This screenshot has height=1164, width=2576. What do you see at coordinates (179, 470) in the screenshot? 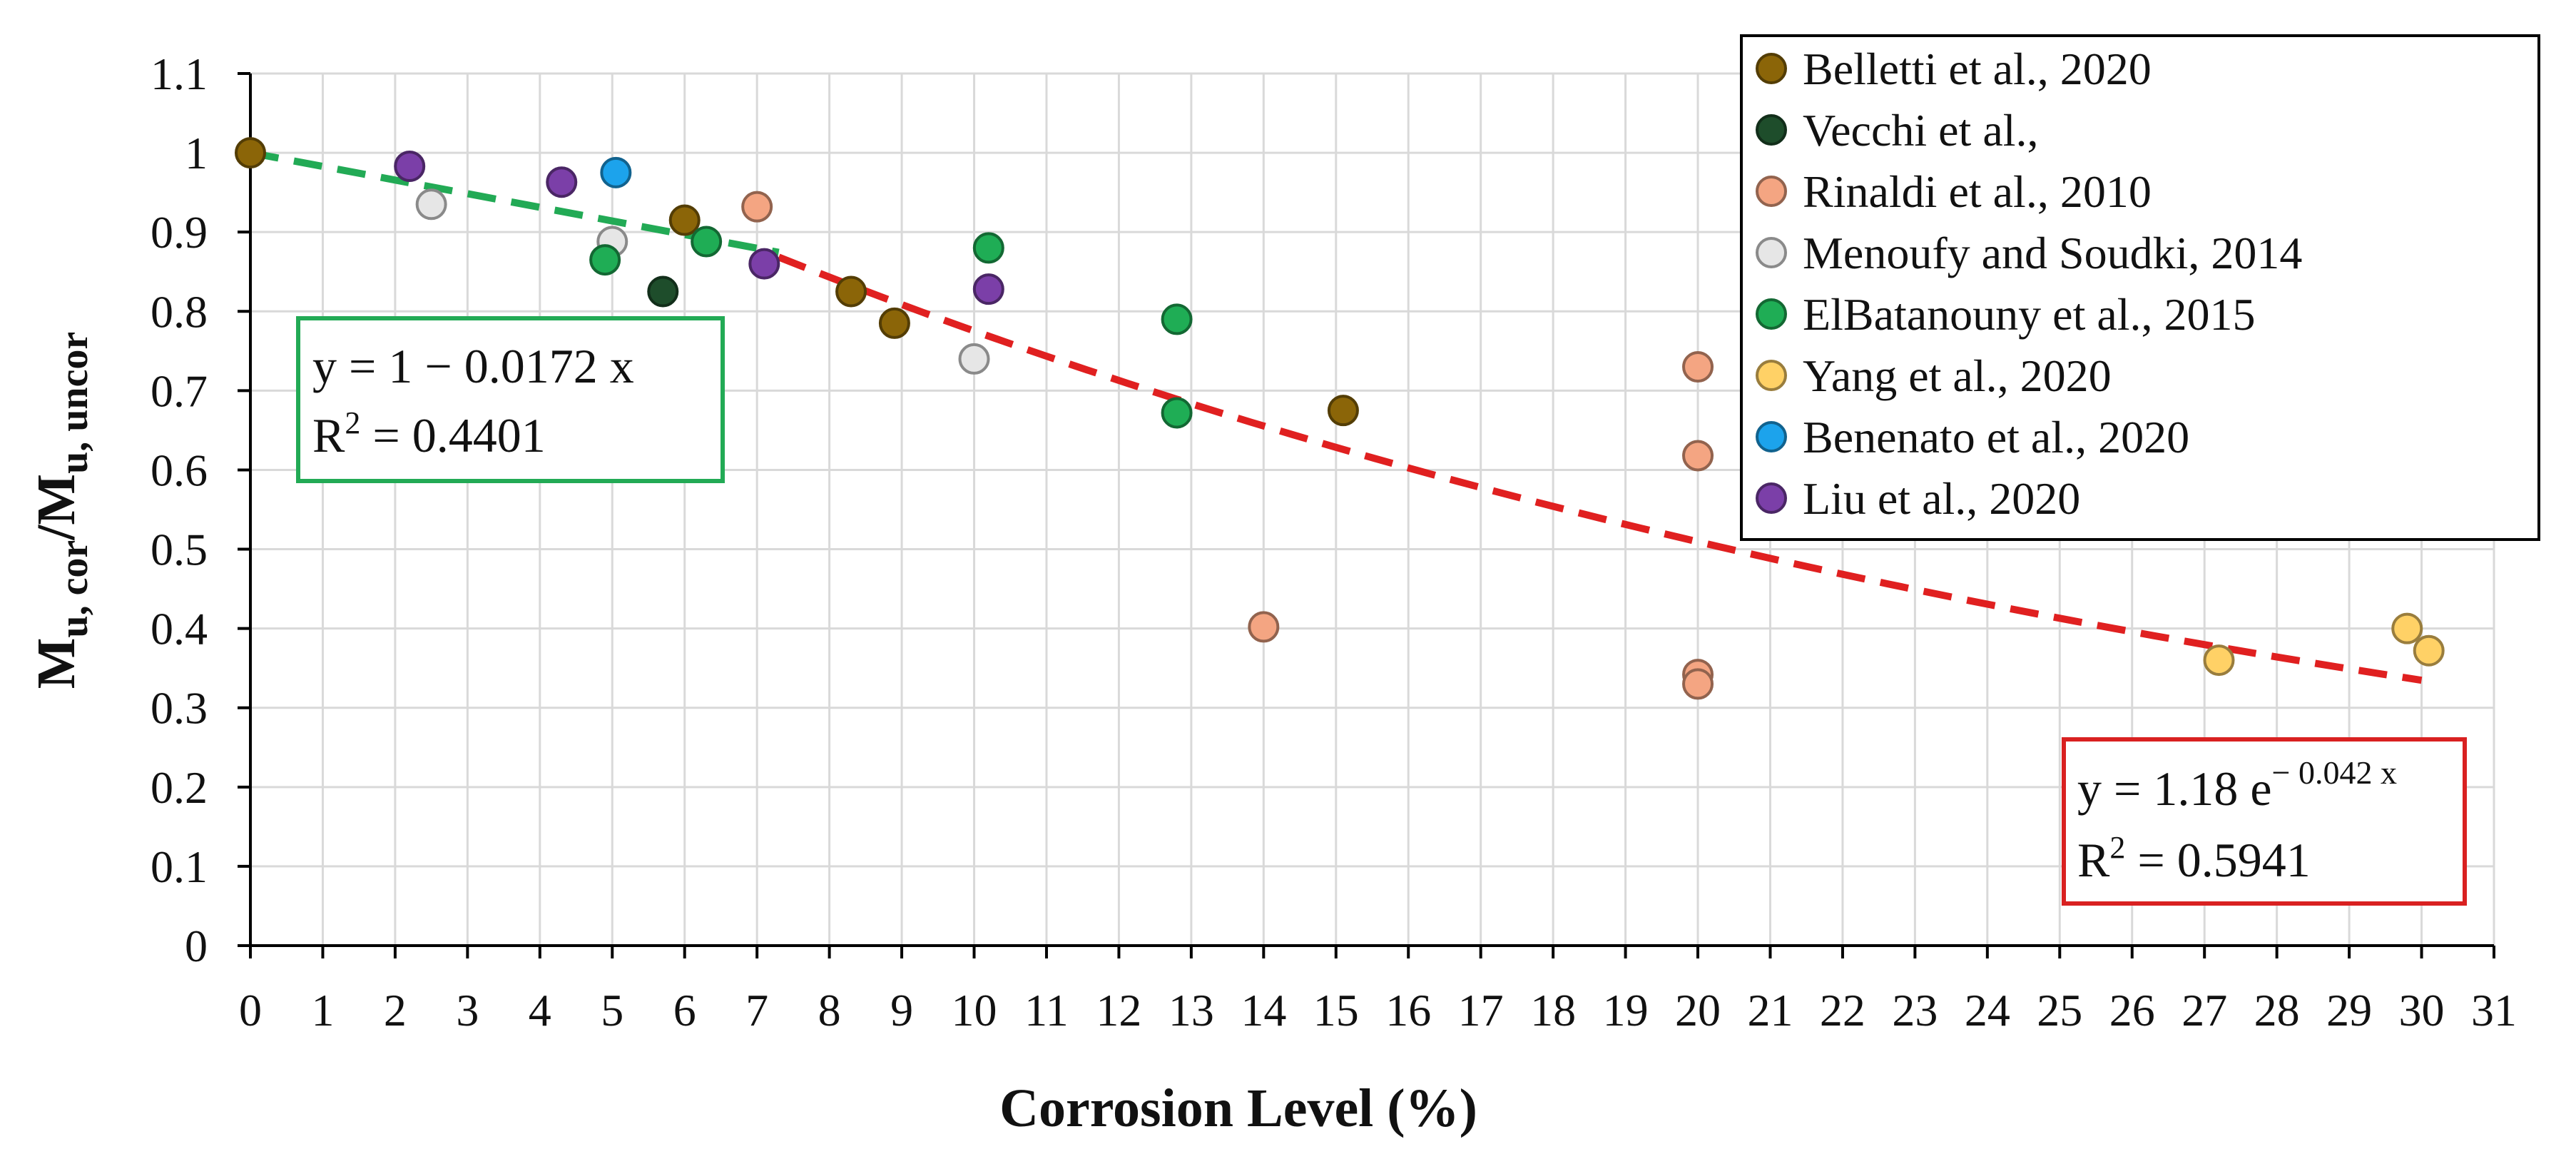
I see `y-tick-label: 0.6` at bounding box center [179, 470].